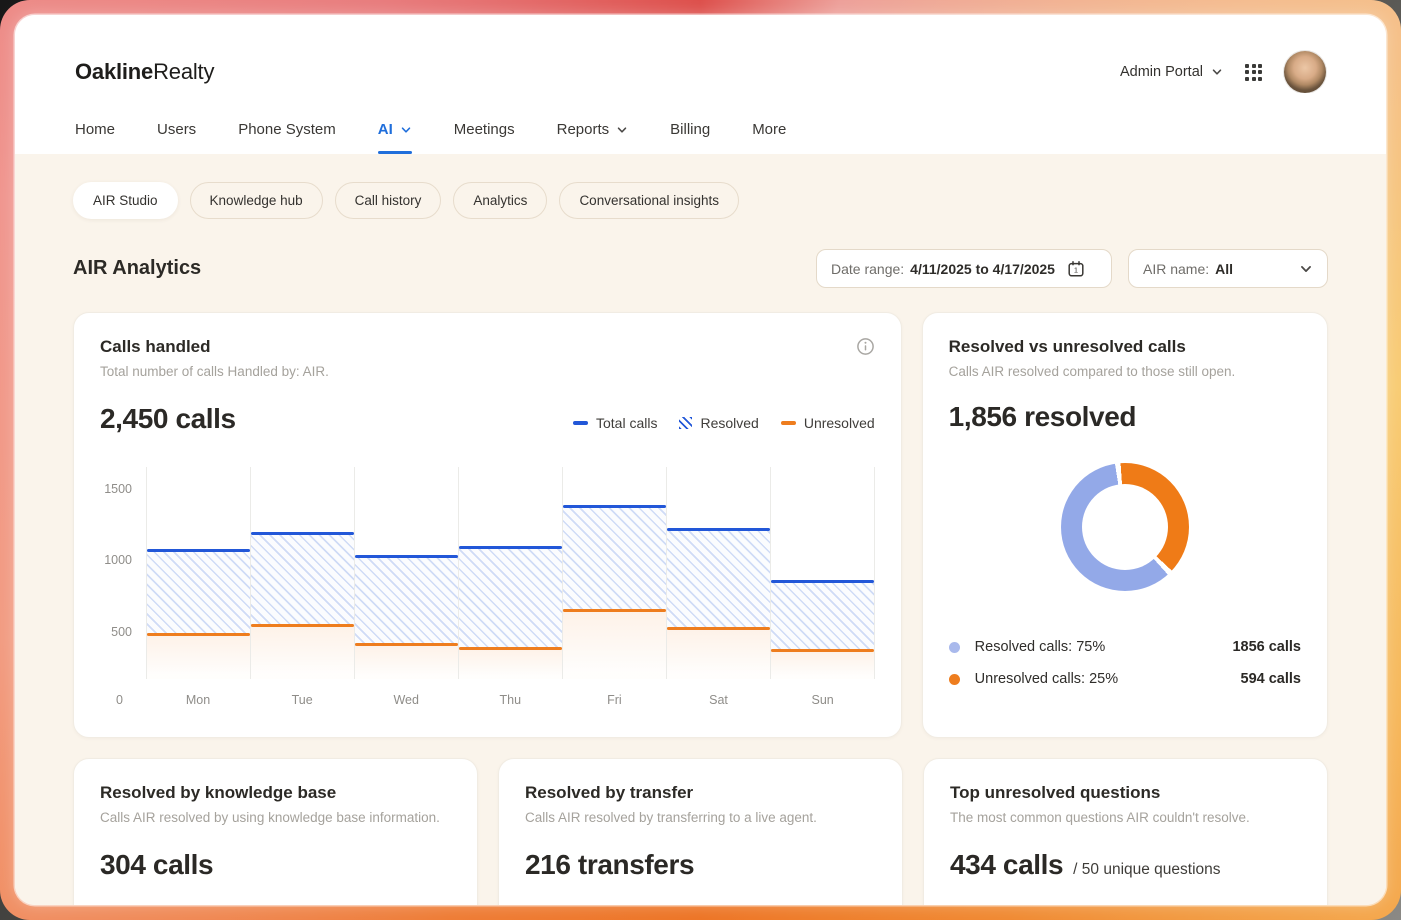 The width and height of the screenshot is (1401, 920). What do you see at coordinates (95, 129) in the screenshot?
I see `nav-item-home: Home` at bounding box center [95, 129].